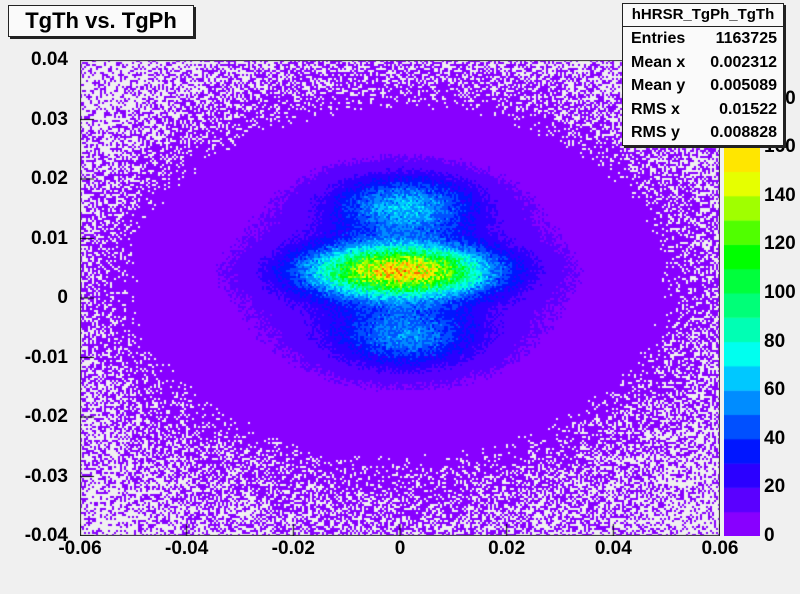 This screenshot has height=594, width=800. What do you see at coordinates (46, 357) in the screenshot?
I see `y-tick-label: -0.01` at bounding box center [46, 357].